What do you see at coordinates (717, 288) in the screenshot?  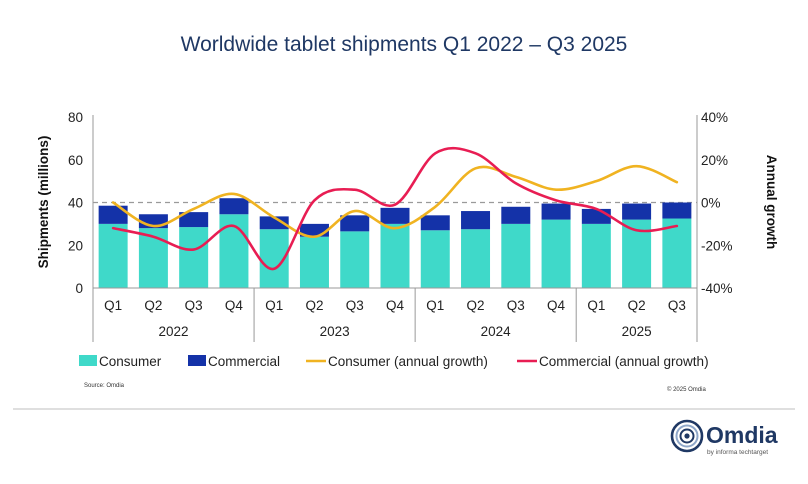 I see `y2-tick-label: -40%` at bounding box center [717, 288].